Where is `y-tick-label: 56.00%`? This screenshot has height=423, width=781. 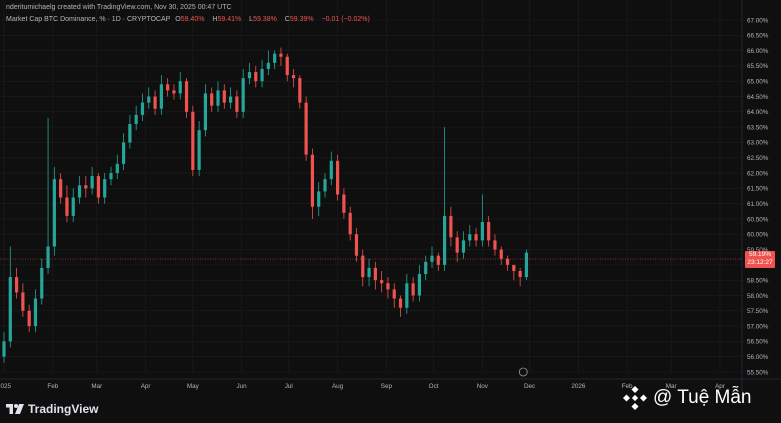
y-tick-label: 56.00% is located at coordinates (758, 357).